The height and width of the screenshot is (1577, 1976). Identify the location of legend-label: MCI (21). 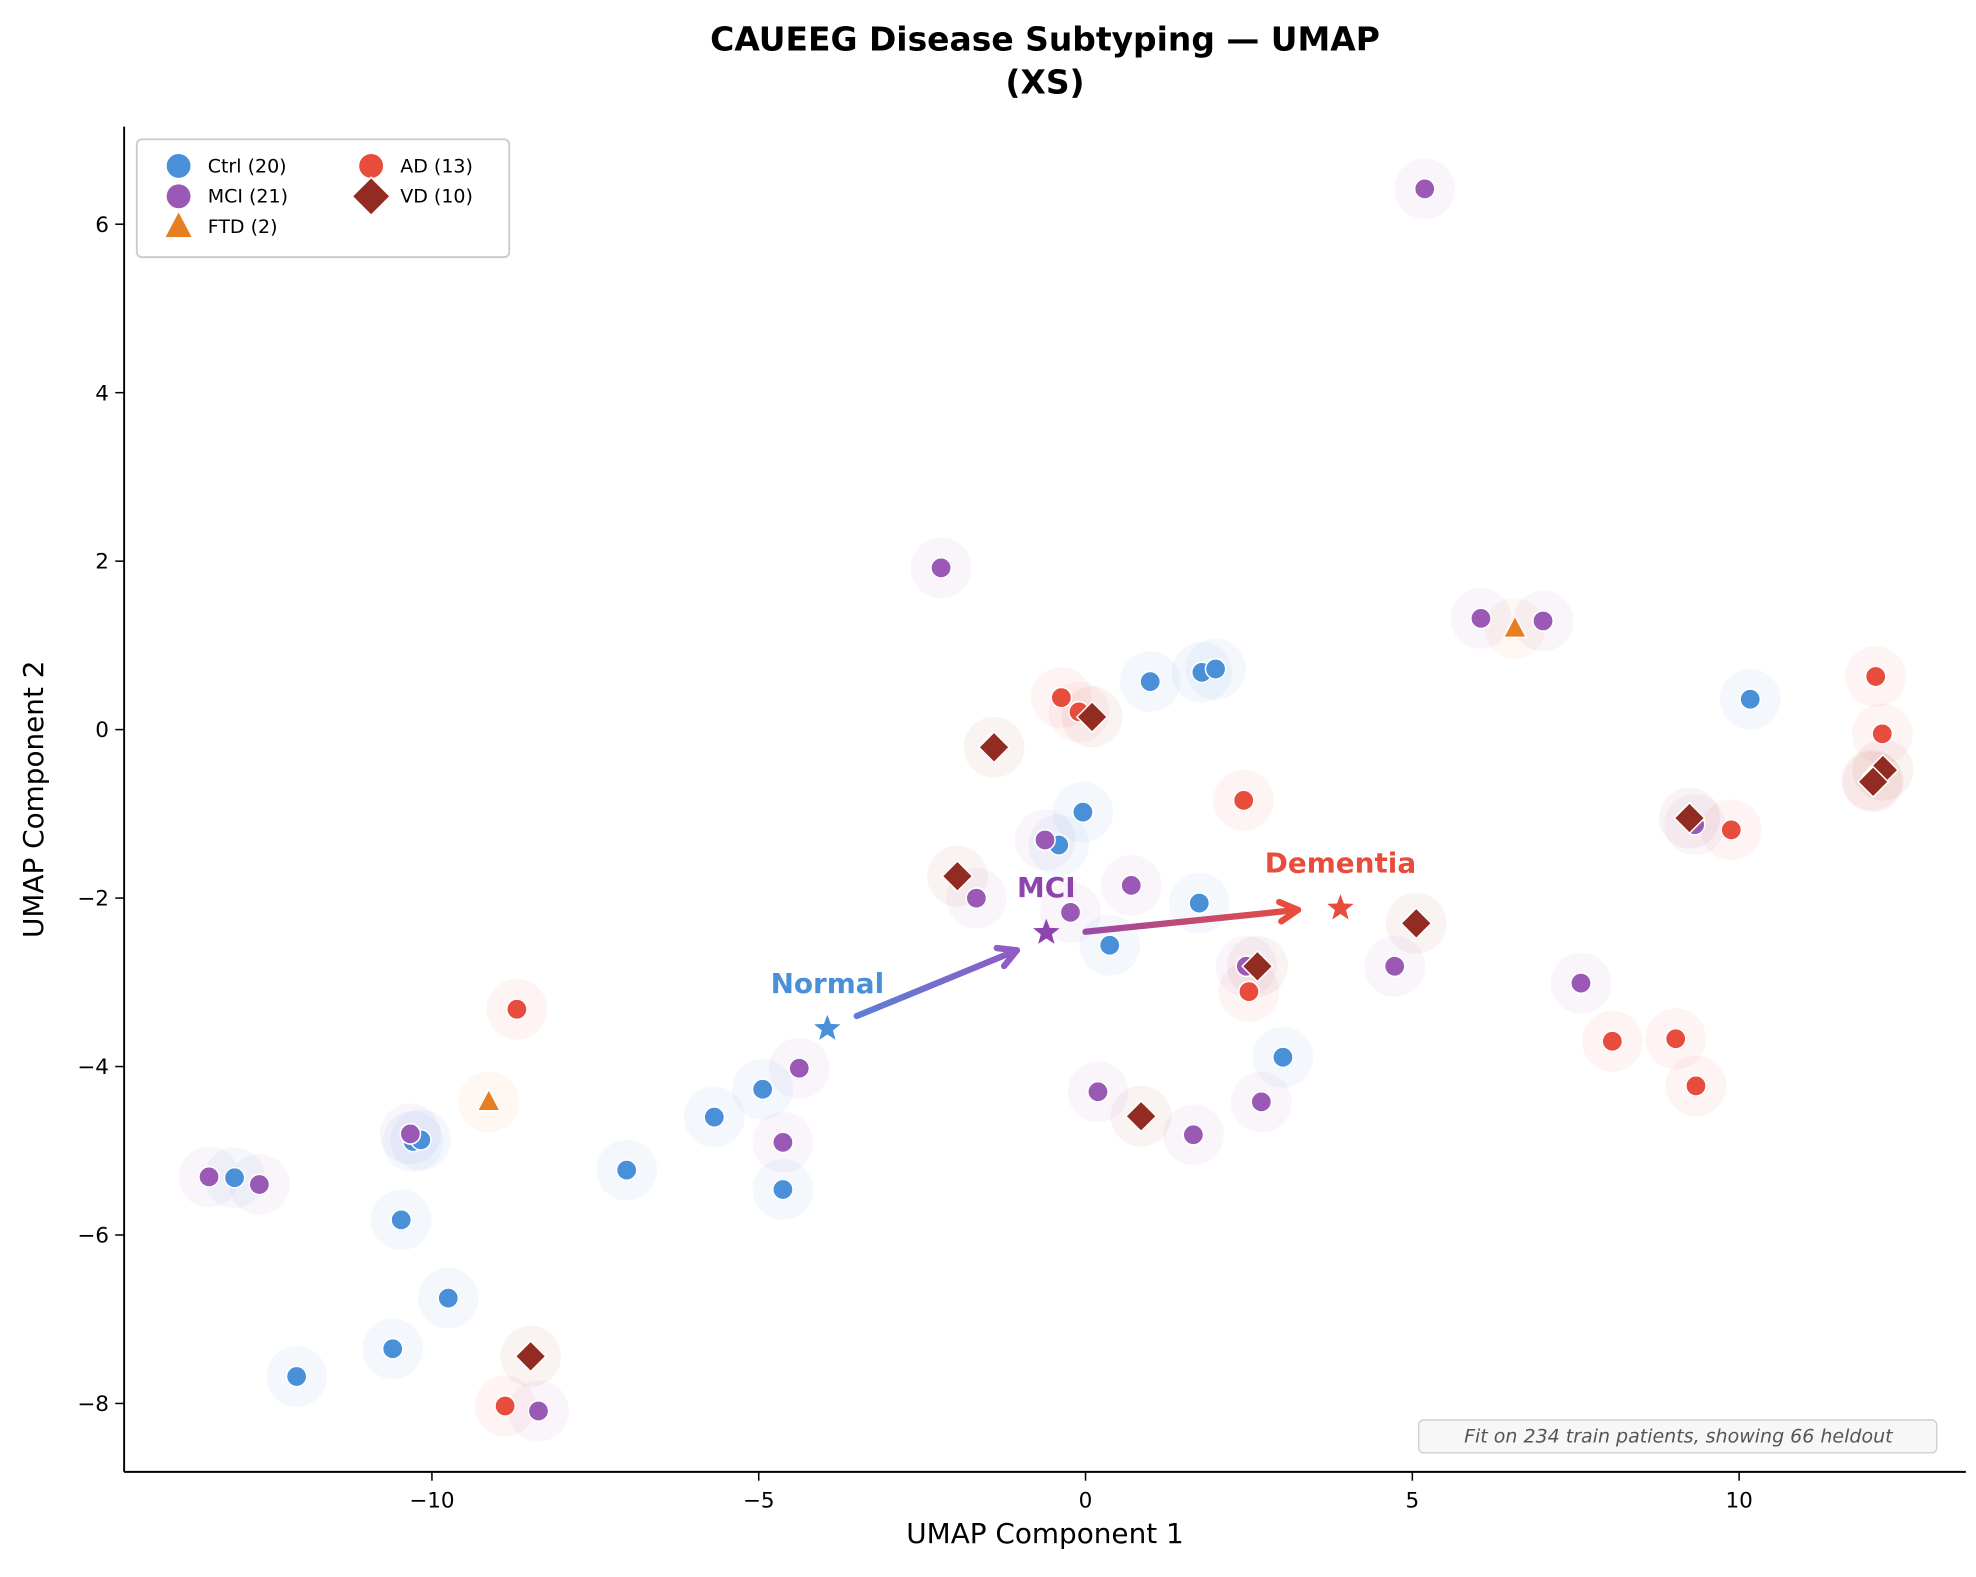
(248, 197).